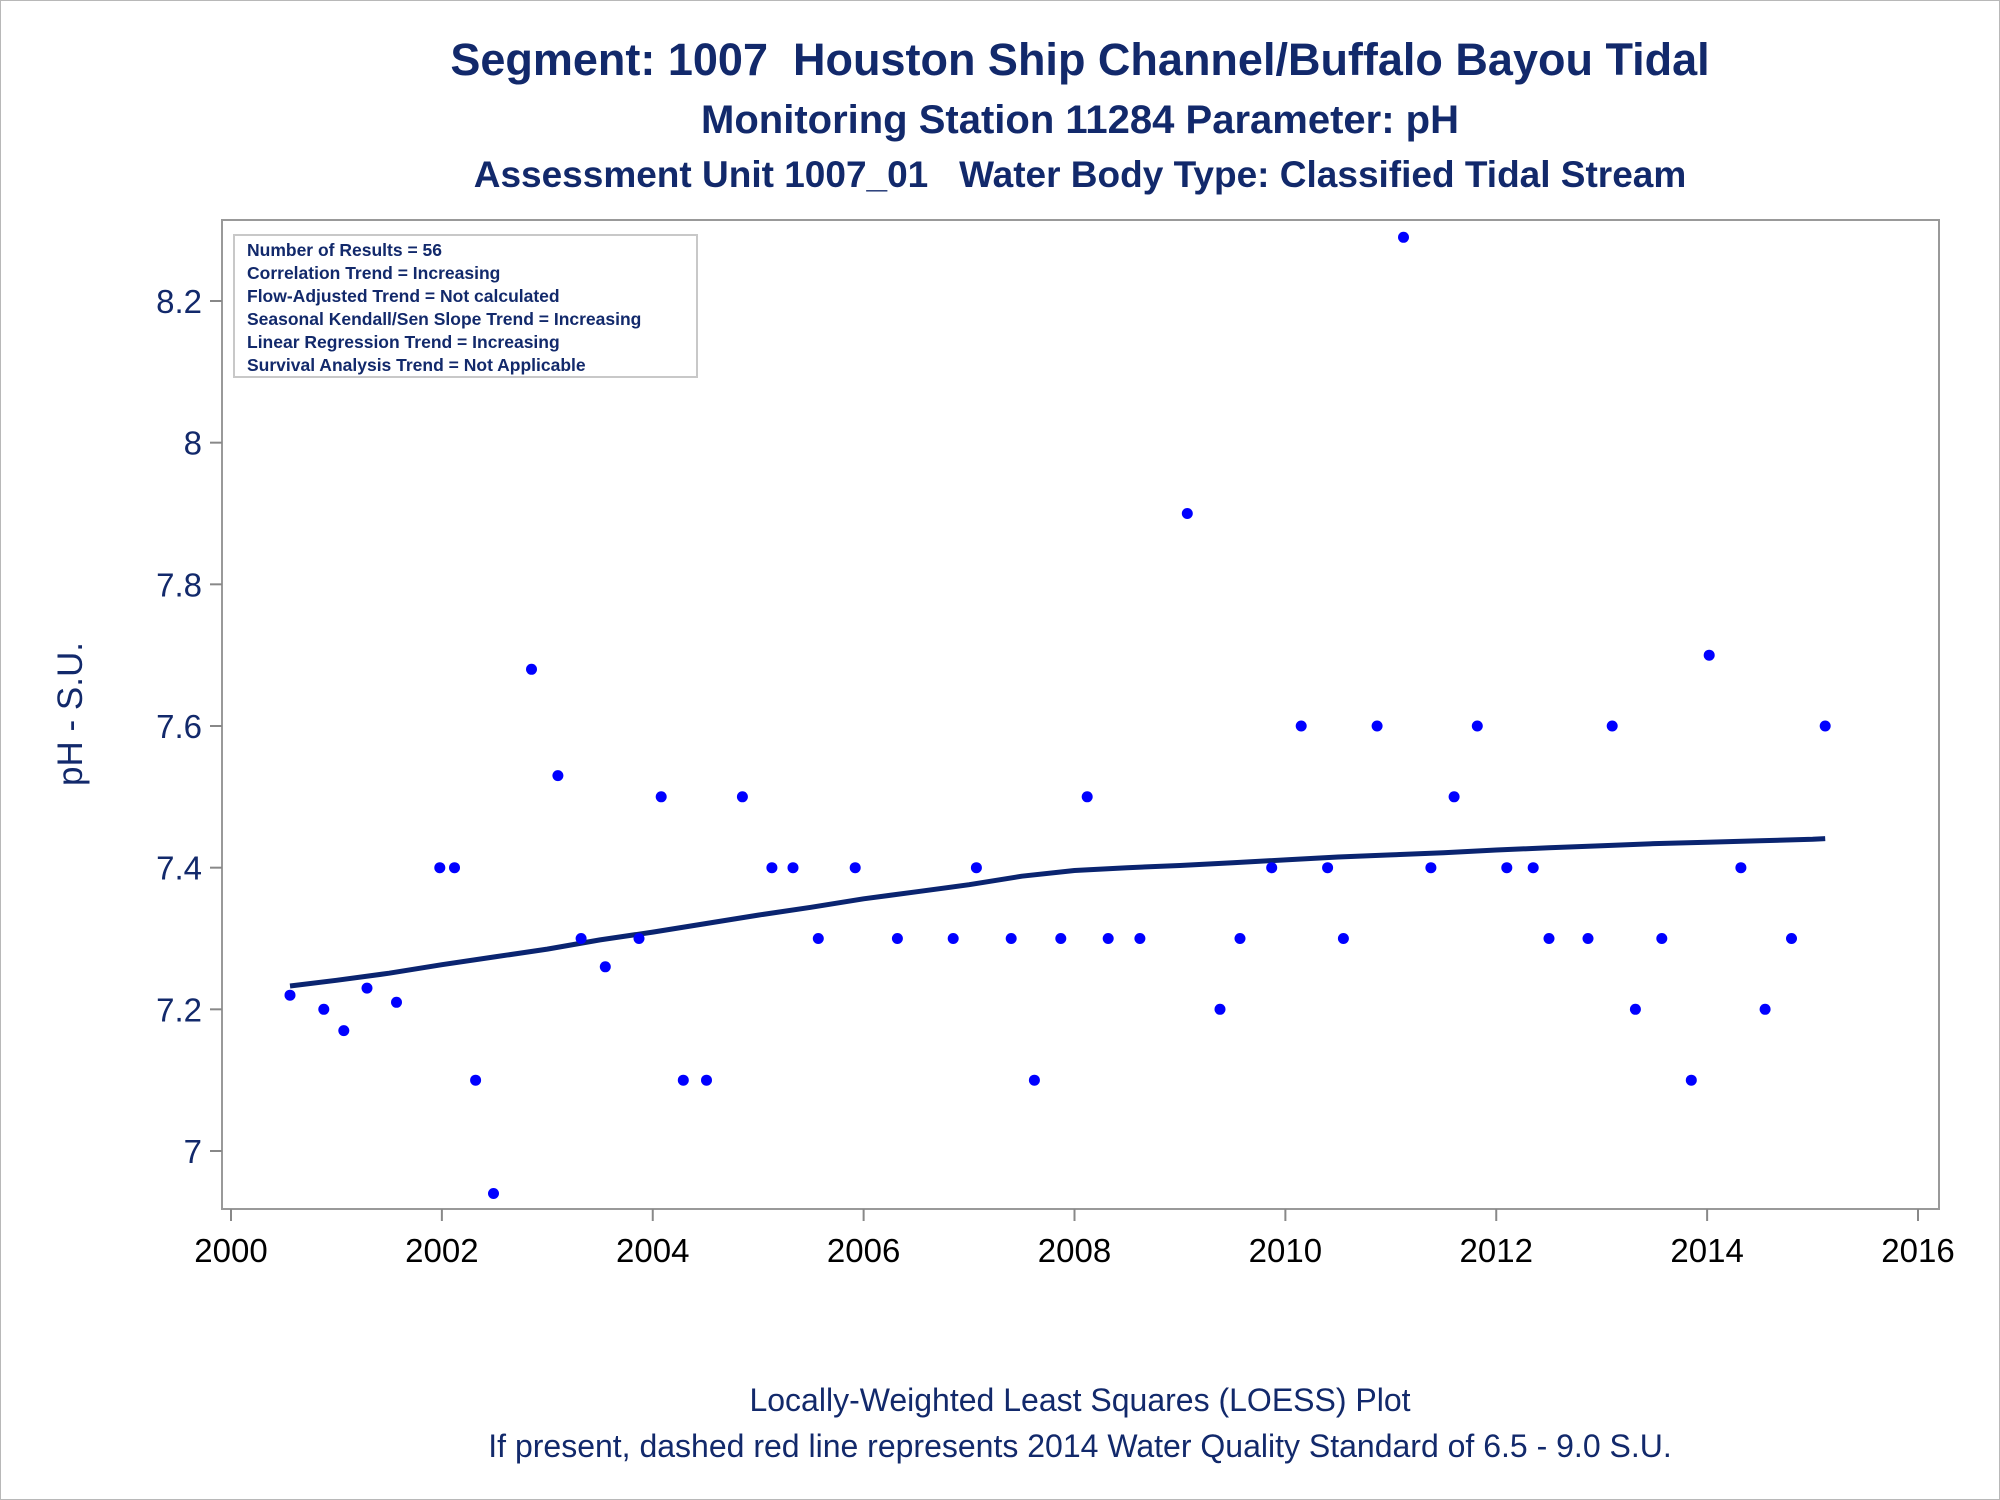  I want to click on x-axis: 2000 2002 2004 2006 2008 2010 2012 2014 2016, so click(1074, 1239).